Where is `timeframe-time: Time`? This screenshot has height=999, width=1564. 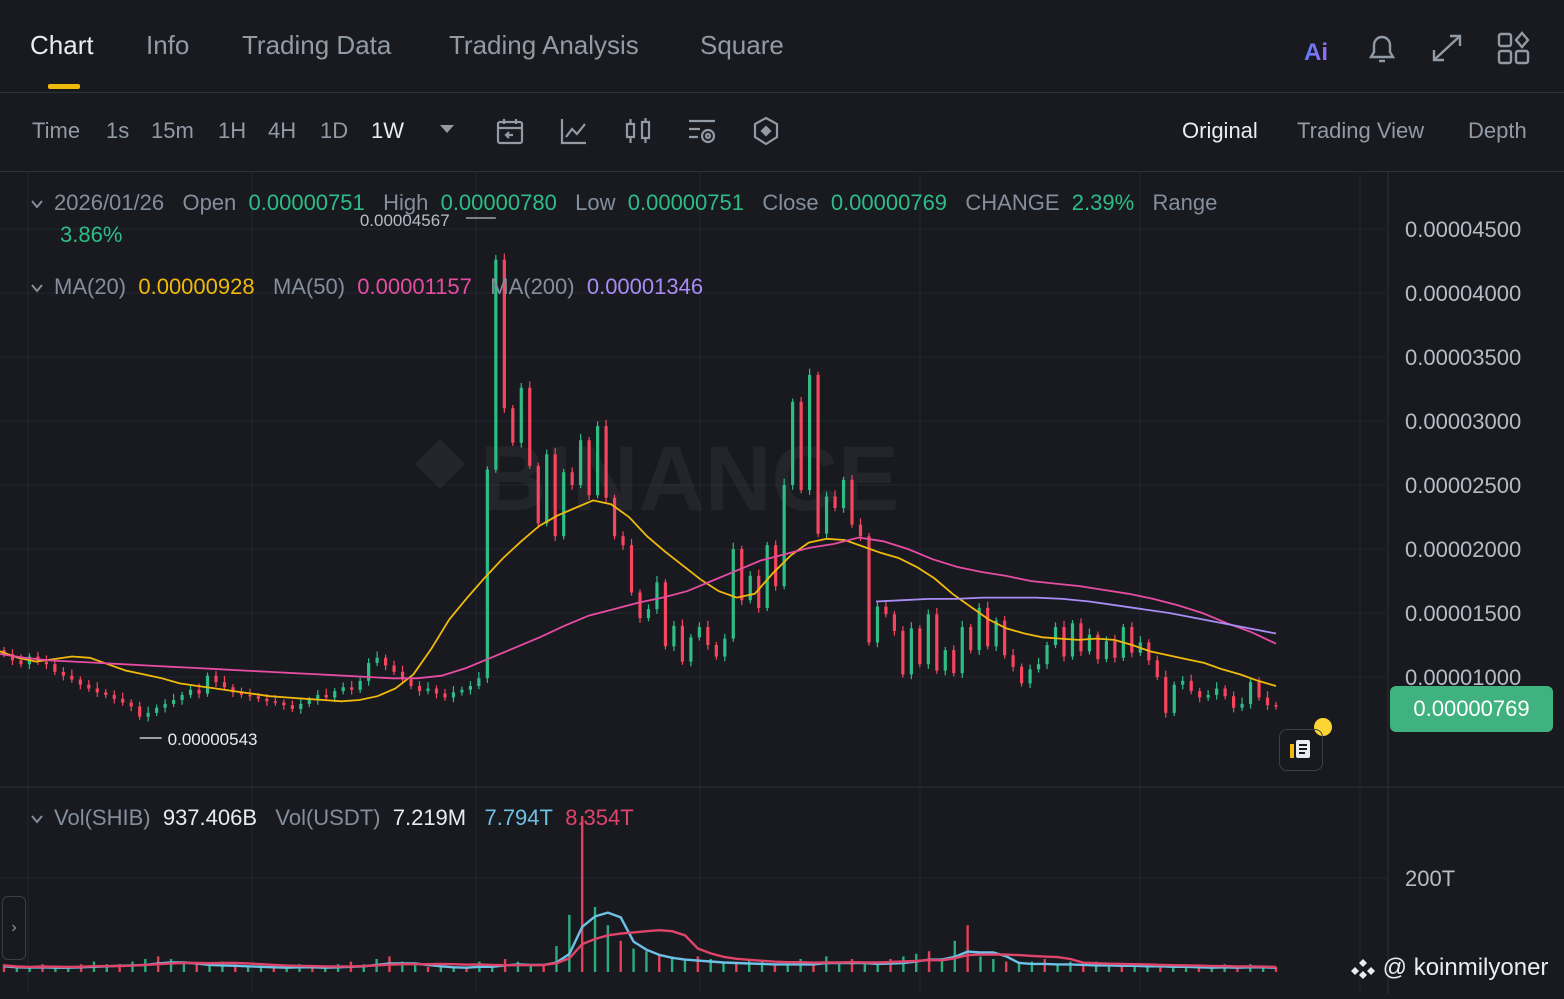 timeframe-time: Time is located at coordinates (56, 130).